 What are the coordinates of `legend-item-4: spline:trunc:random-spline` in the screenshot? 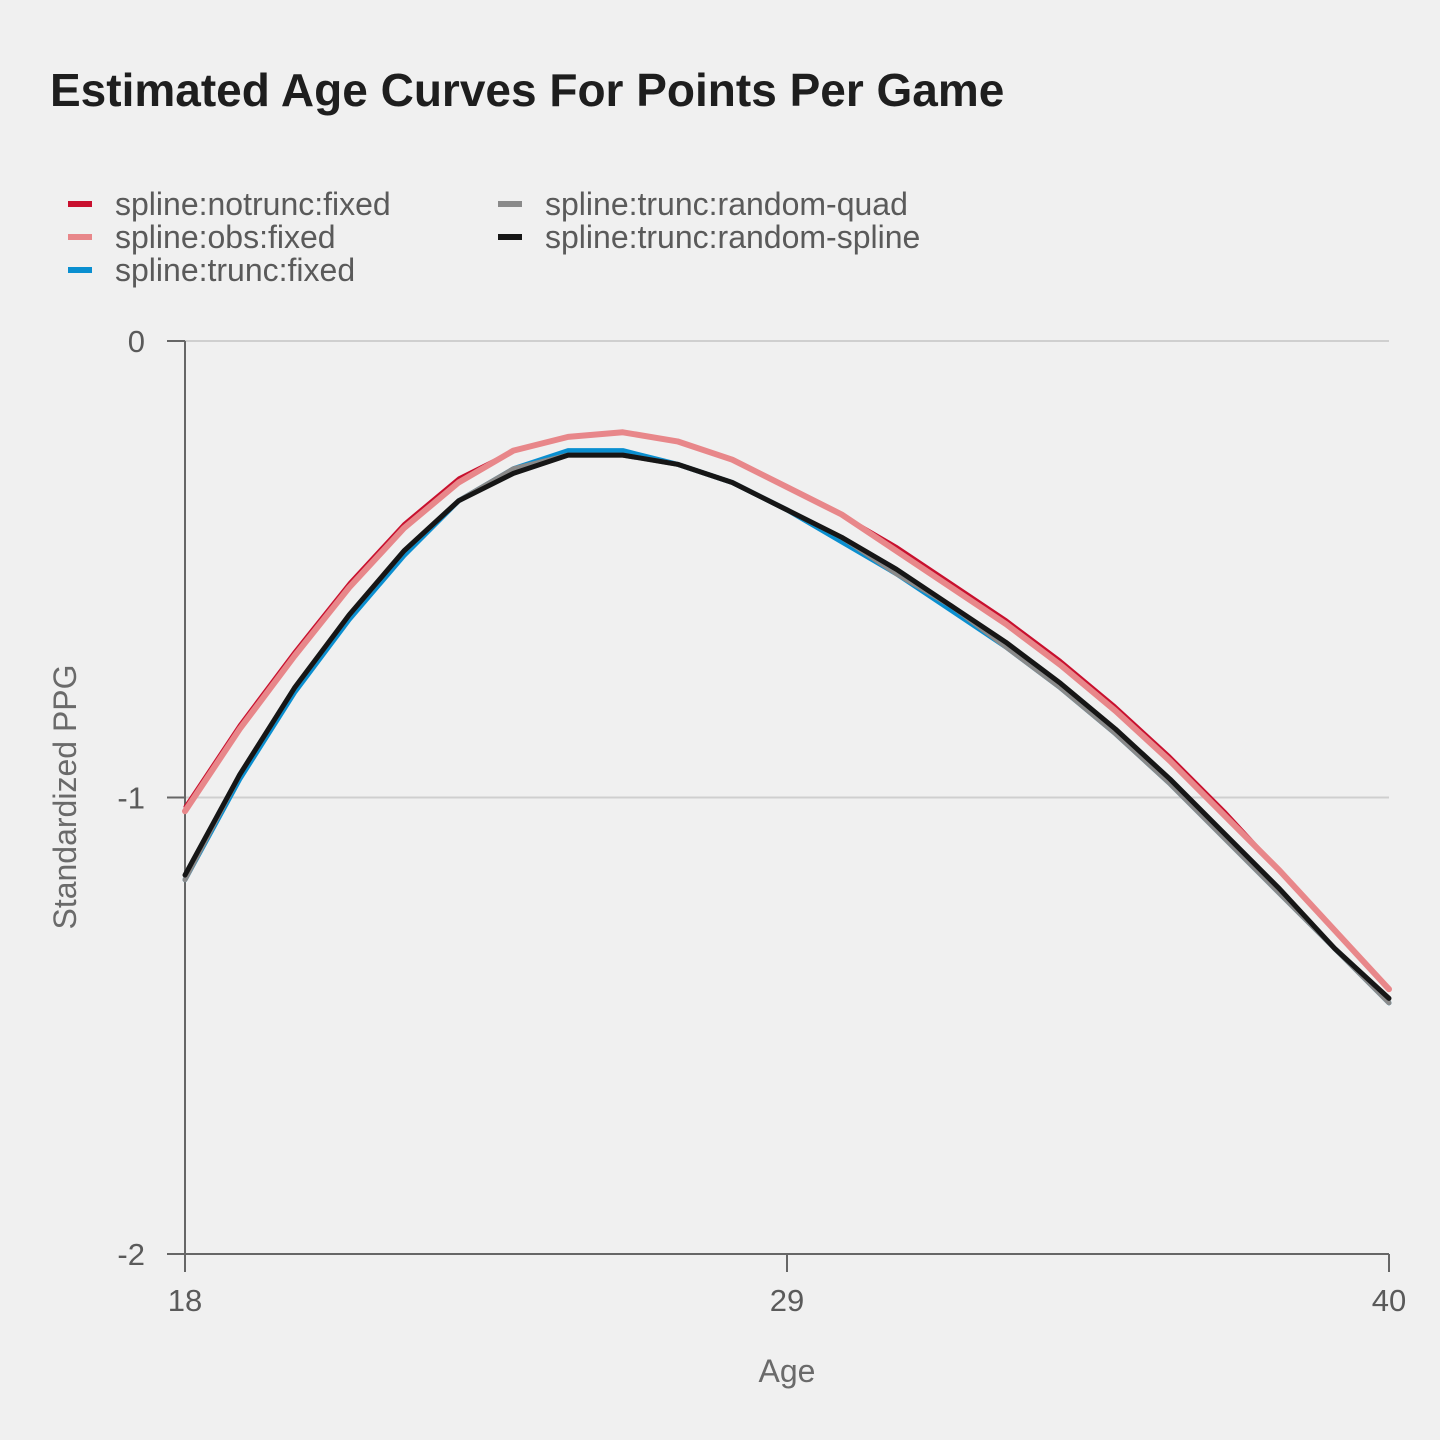 It's located at (709, 237).